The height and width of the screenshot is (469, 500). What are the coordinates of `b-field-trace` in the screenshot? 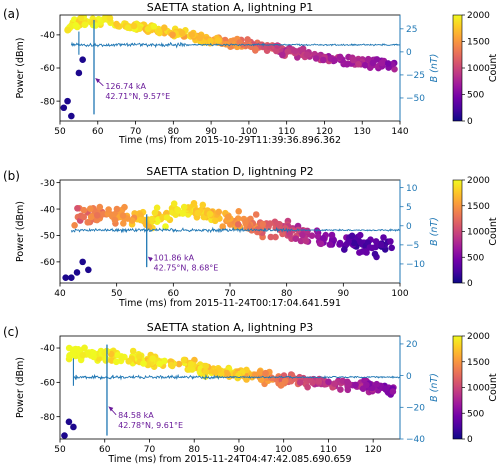 It's located at (235, 45).